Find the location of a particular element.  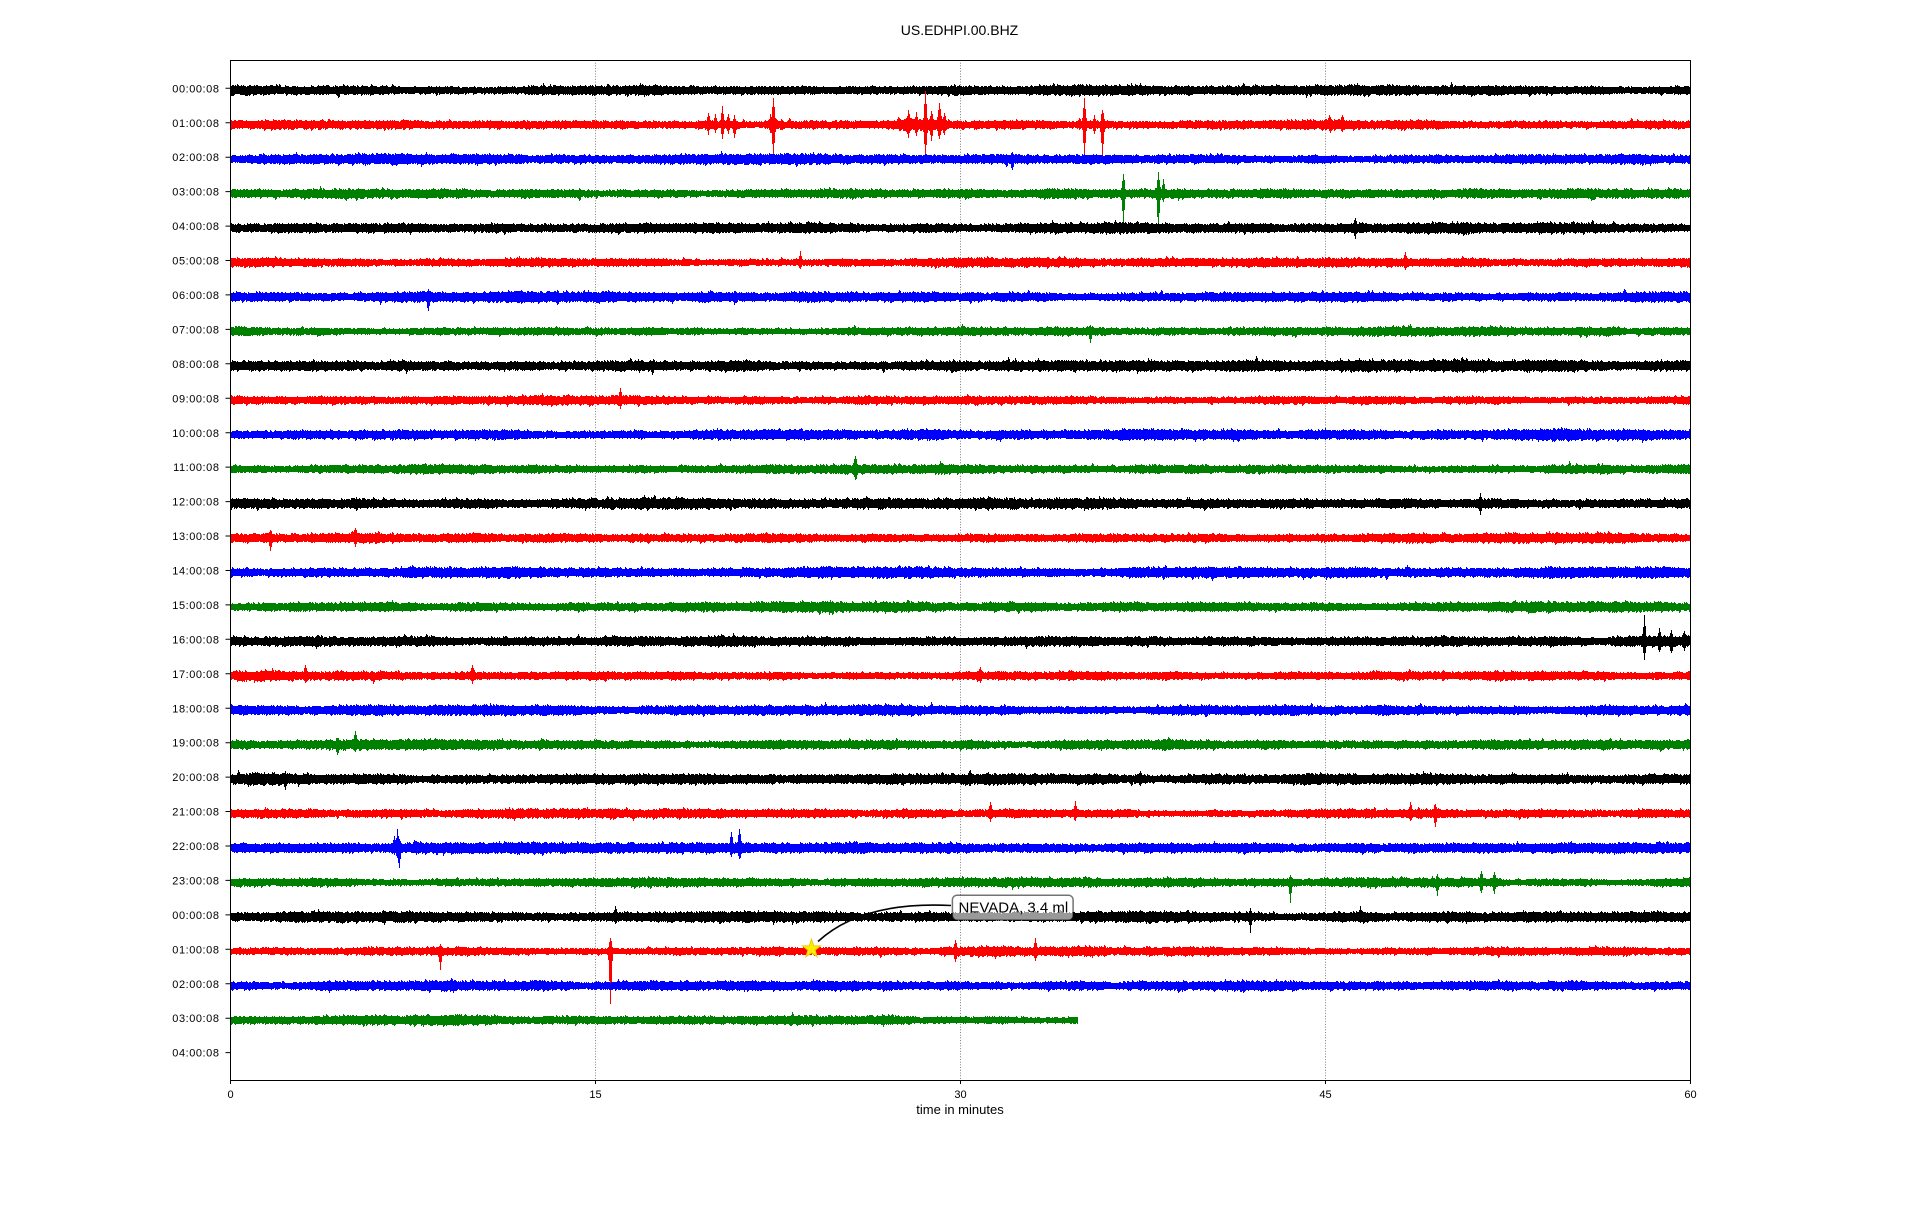

svg-text: 30 is located at coordinates (960, 1095).